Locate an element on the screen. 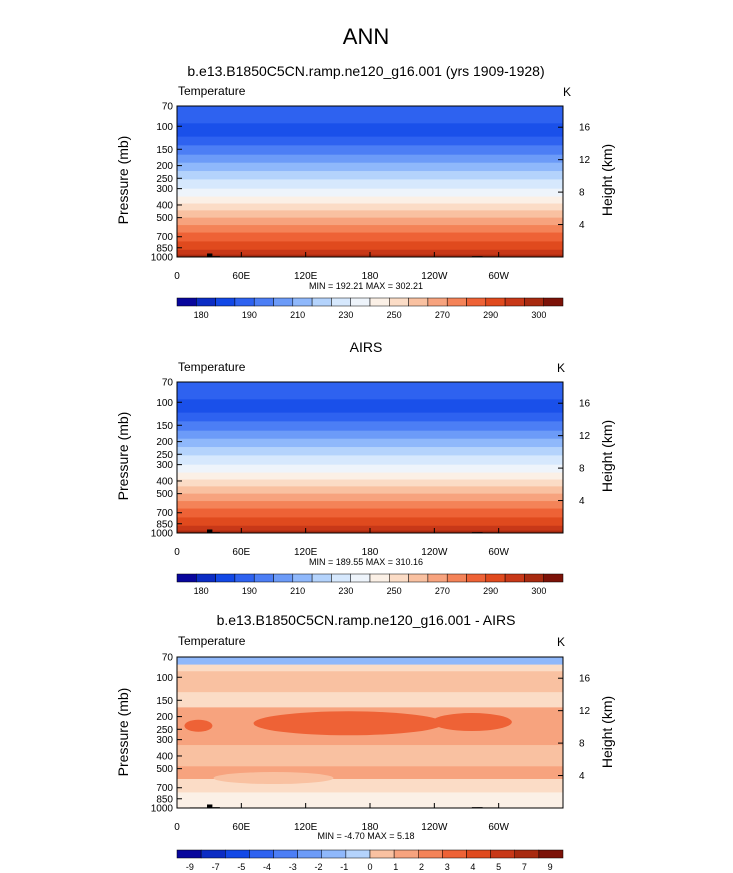  colorbar-label: -4 is located at coordinates (267, 867).